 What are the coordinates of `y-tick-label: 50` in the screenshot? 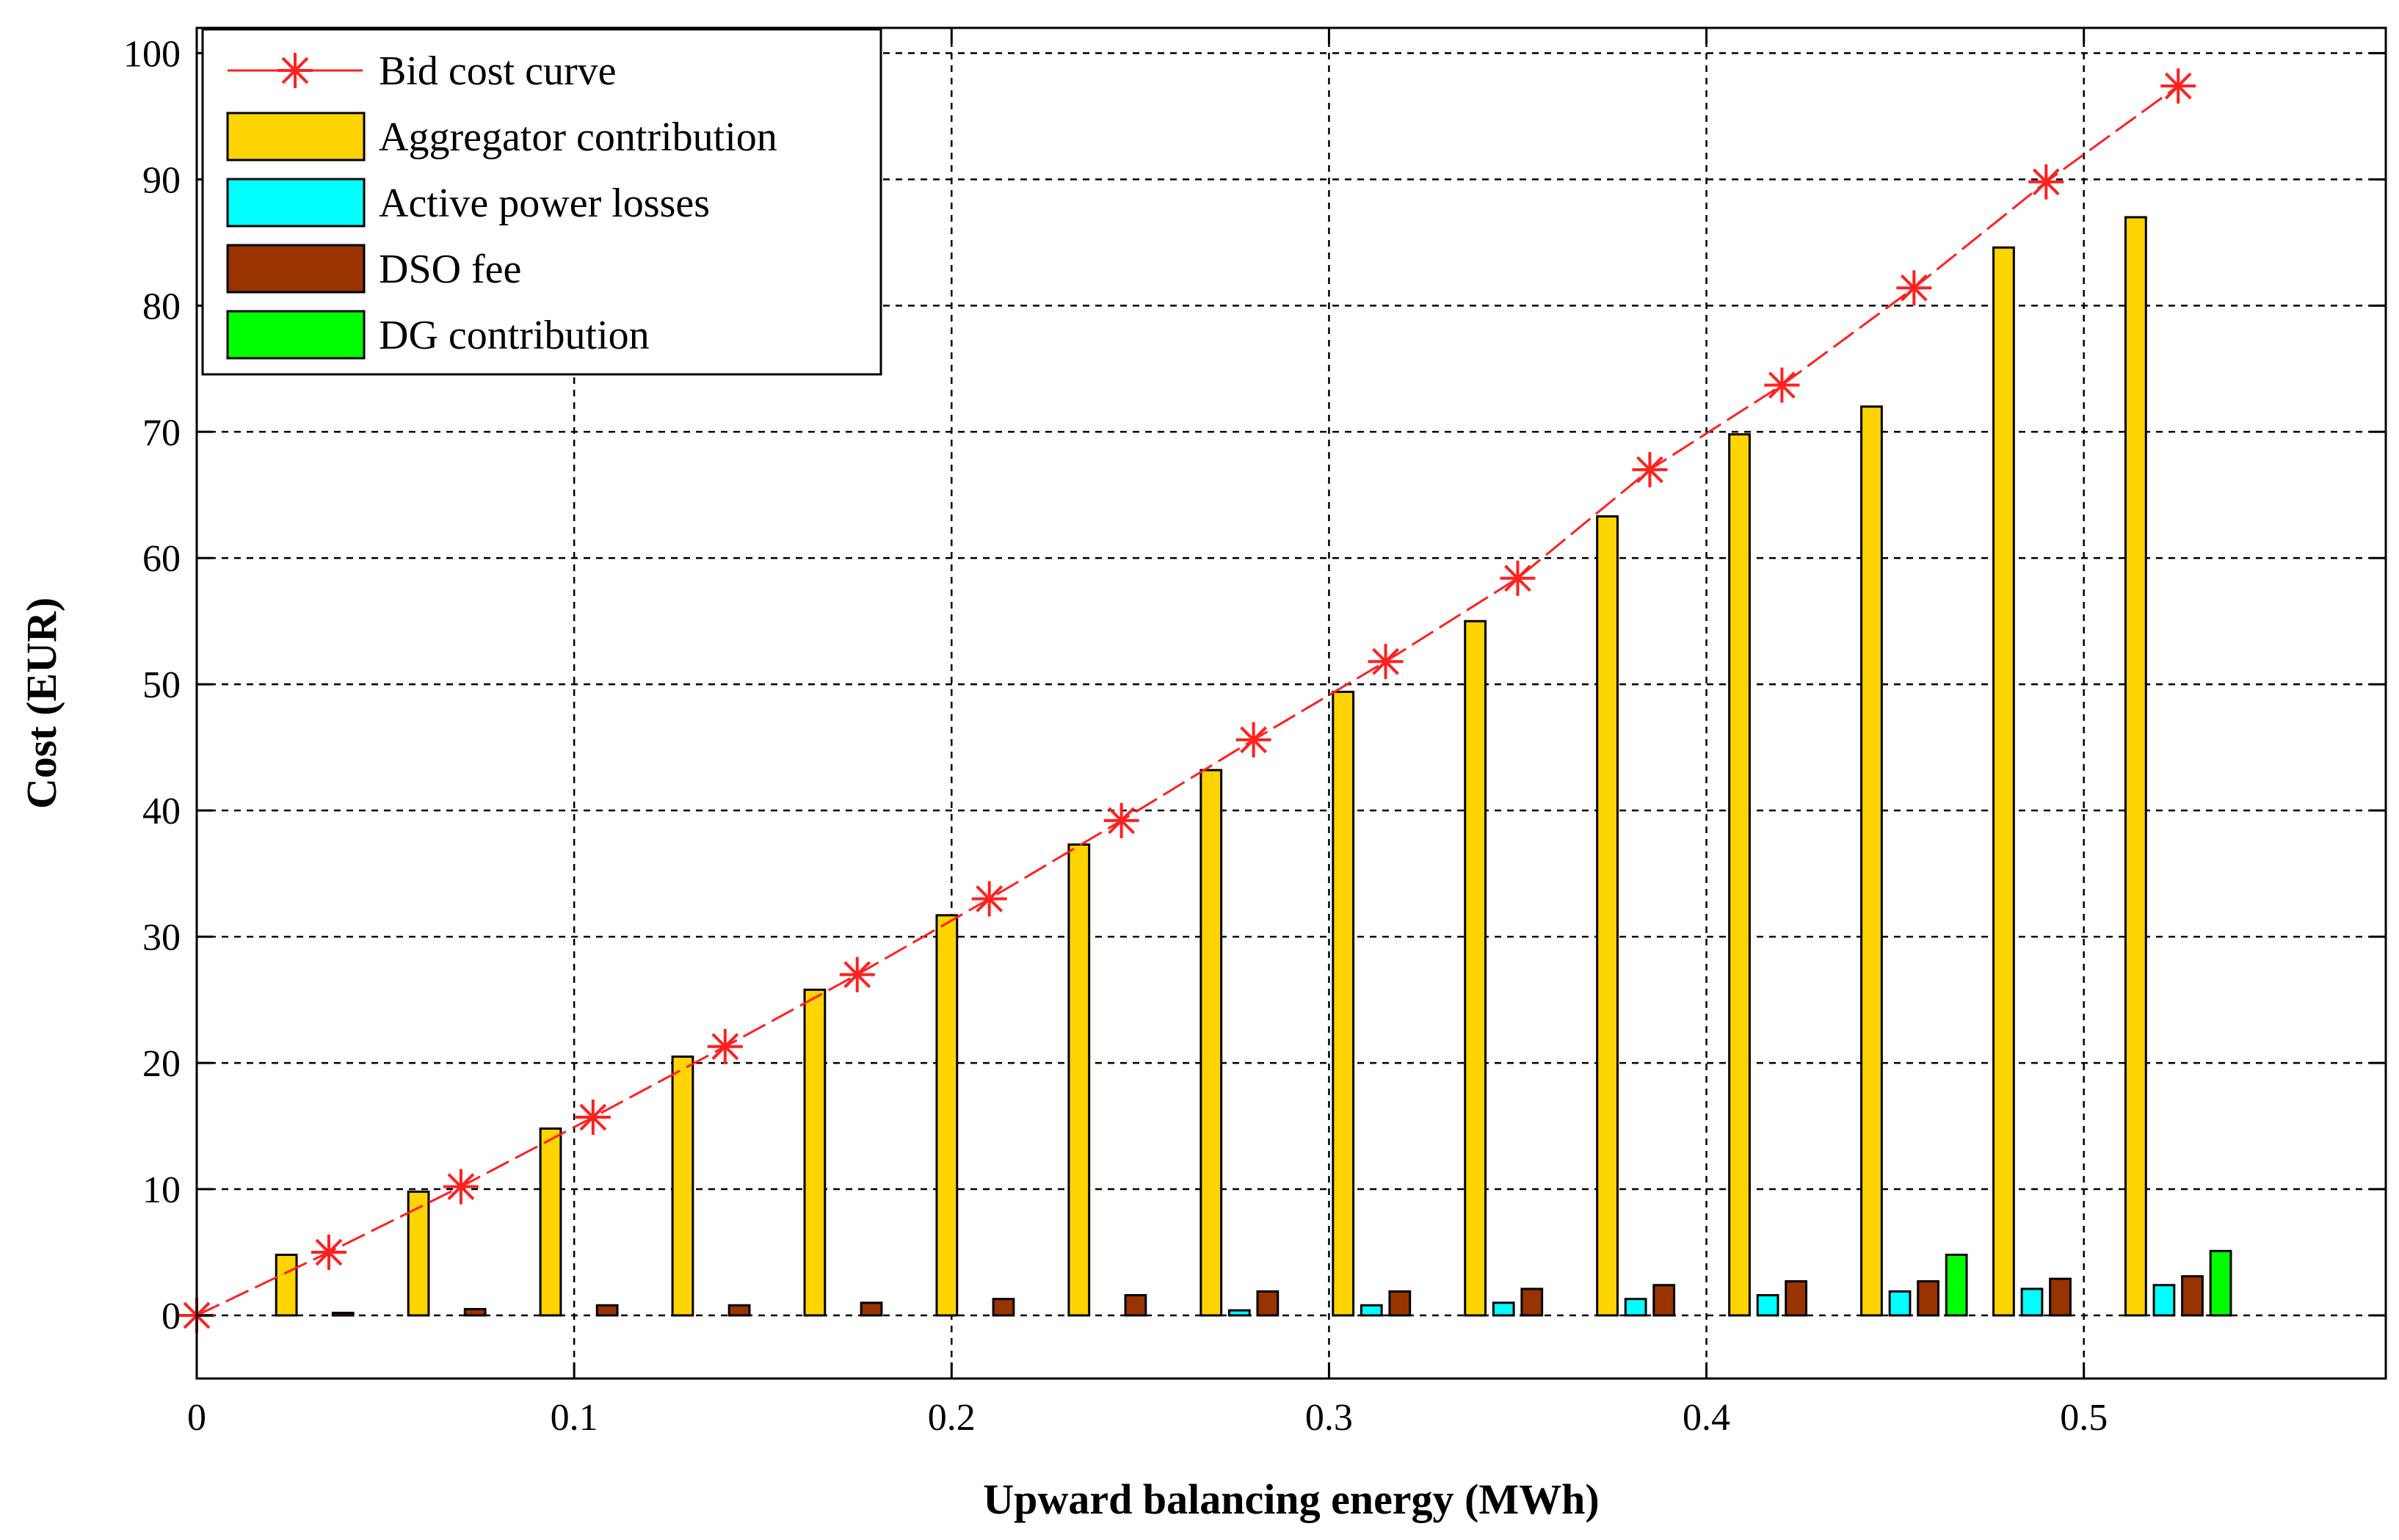 It's located at (161, 685).